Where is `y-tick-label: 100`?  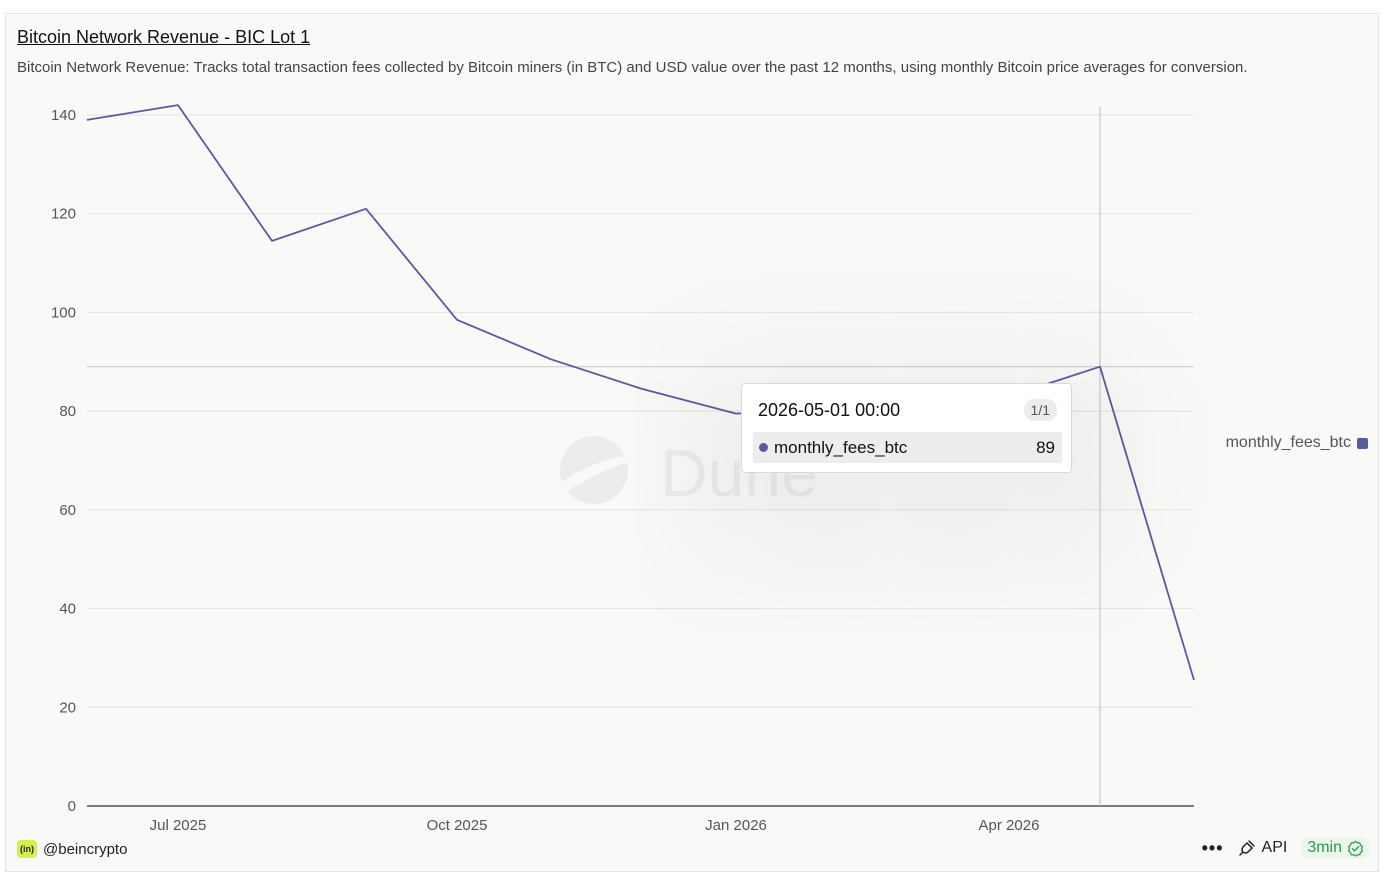
y-tick-label: 100 is located at coordinates (63, 312).